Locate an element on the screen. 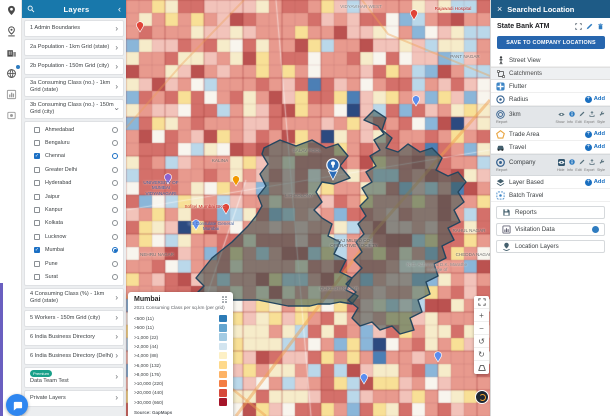 This screenshot has width=610, height=416. layer-item: Private Layers › is located at coordinates (74, 398).